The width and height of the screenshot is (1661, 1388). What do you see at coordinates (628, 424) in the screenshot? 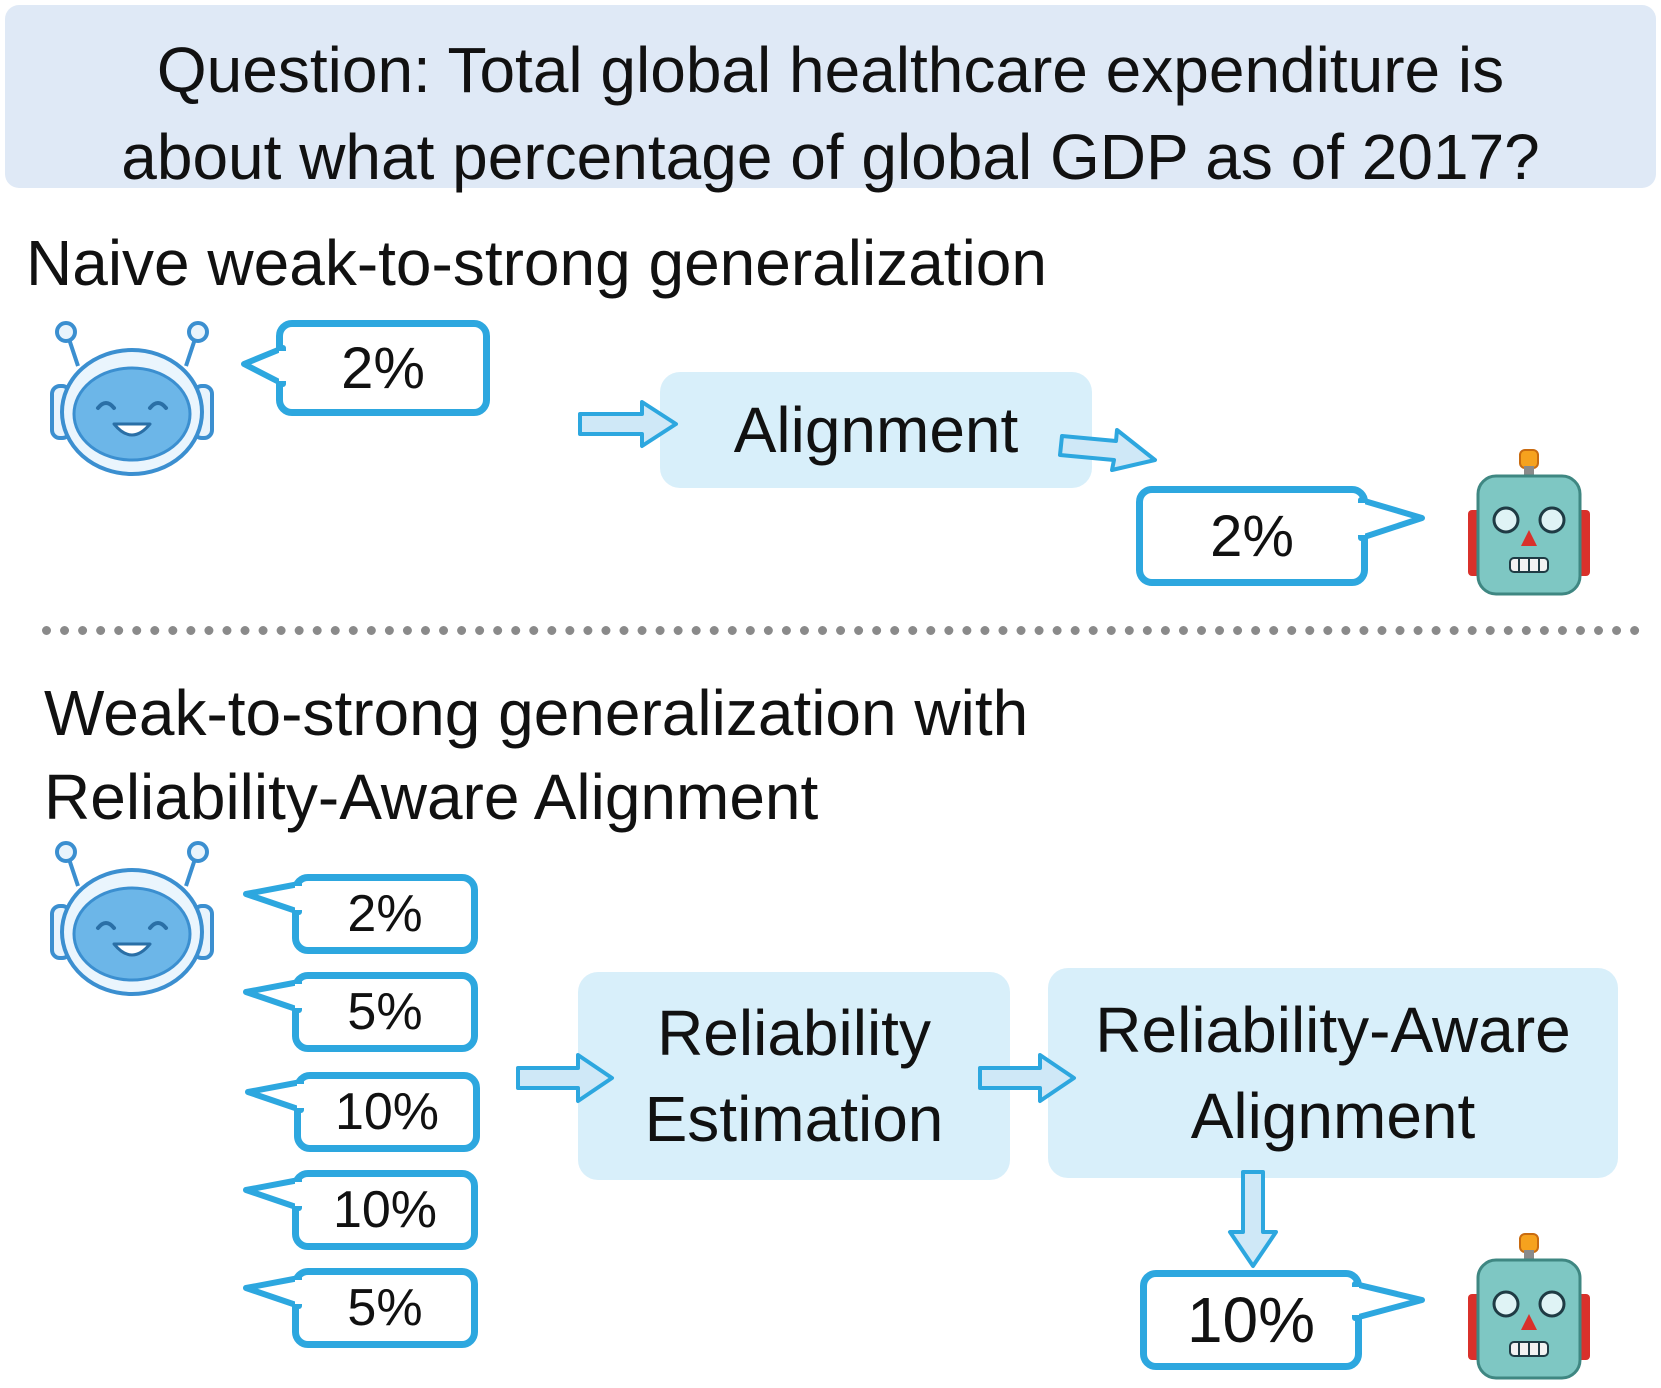
I see `arrow-to-alignment` at bounding box center [628, 424].